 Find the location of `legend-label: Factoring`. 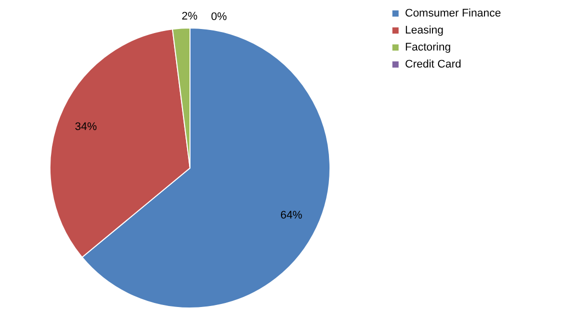

legend-label: Factoring is located at coordinates (428, 48).